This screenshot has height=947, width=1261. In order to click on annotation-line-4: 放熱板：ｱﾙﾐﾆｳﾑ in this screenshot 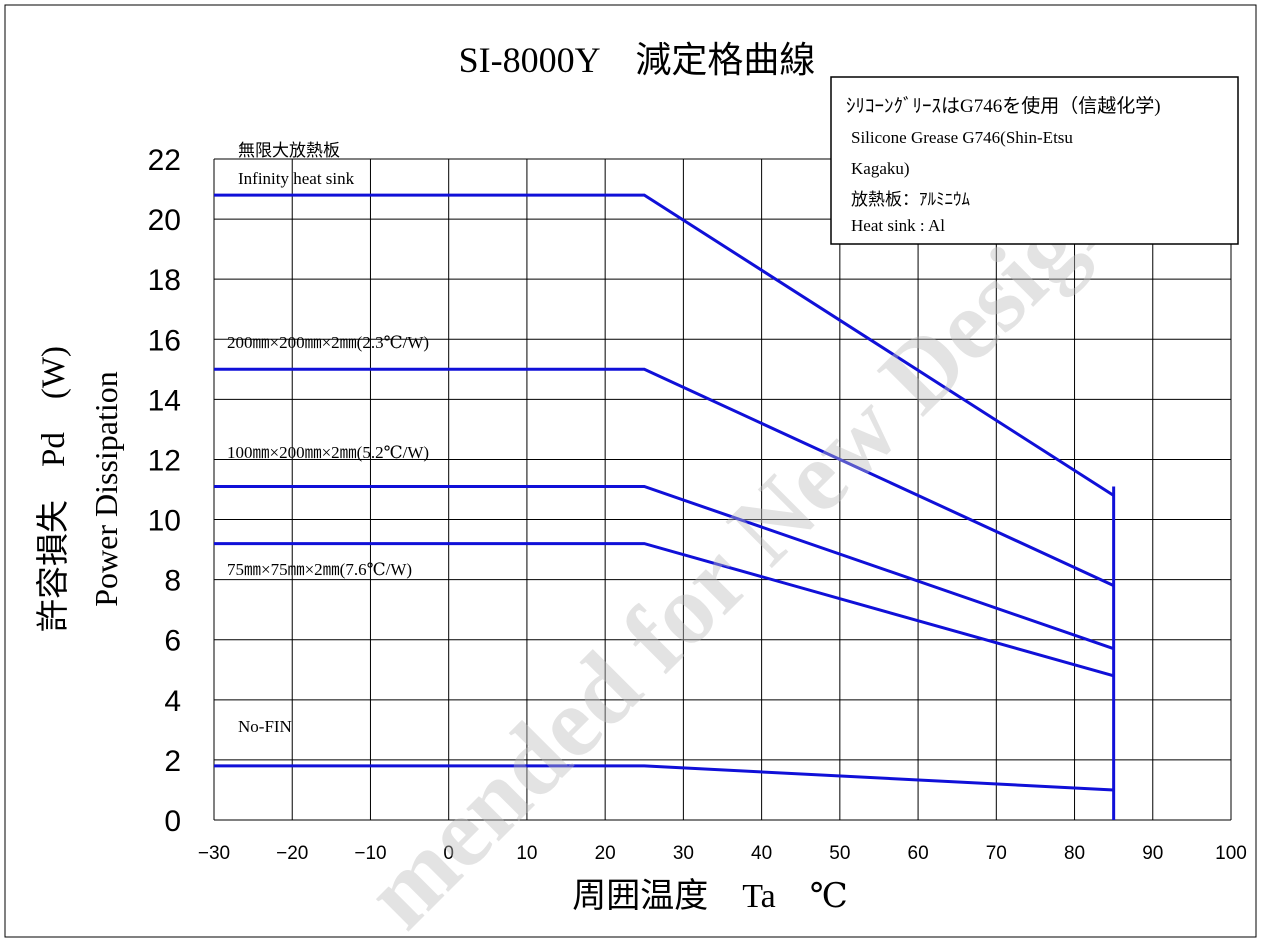, I will do `click(910, 199)`.